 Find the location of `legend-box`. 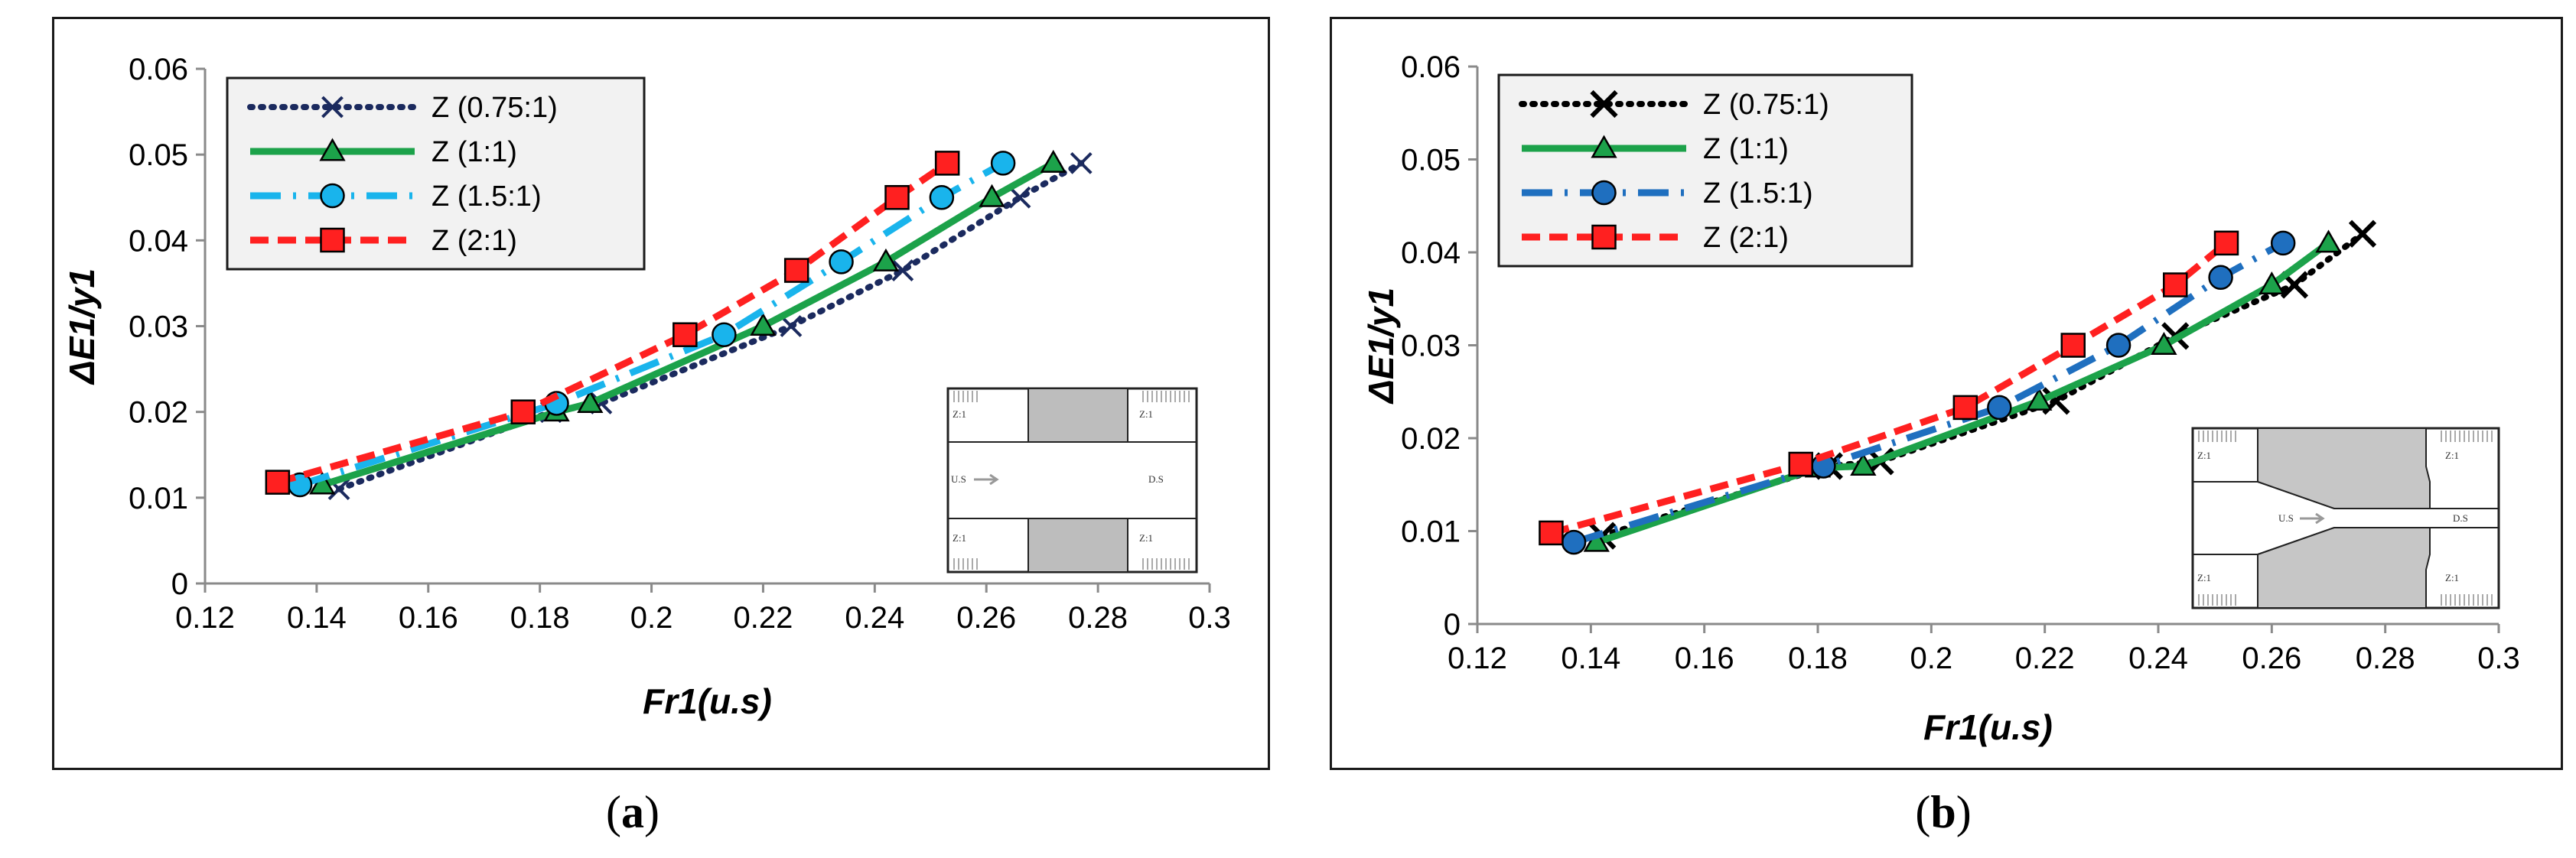

legend-box is located at coordinates (436, 173).